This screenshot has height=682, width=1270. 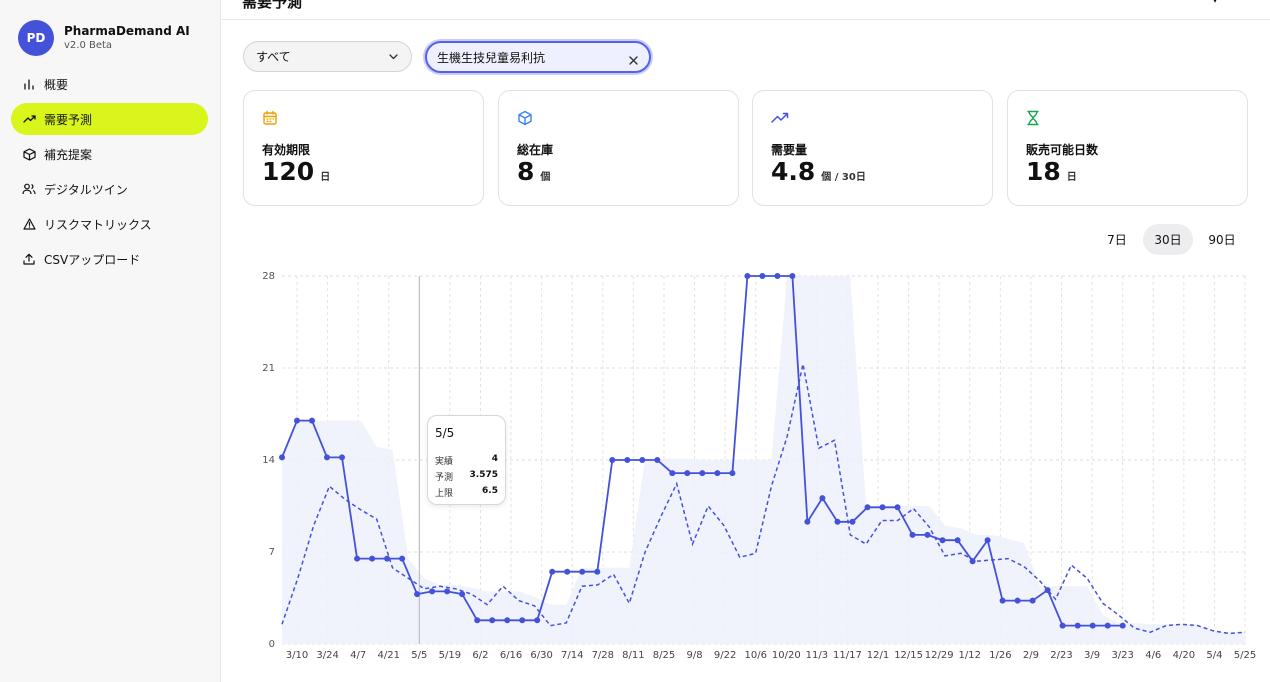 I want to click on x-tick-label: 2/23, so click(x=1061, y=655).